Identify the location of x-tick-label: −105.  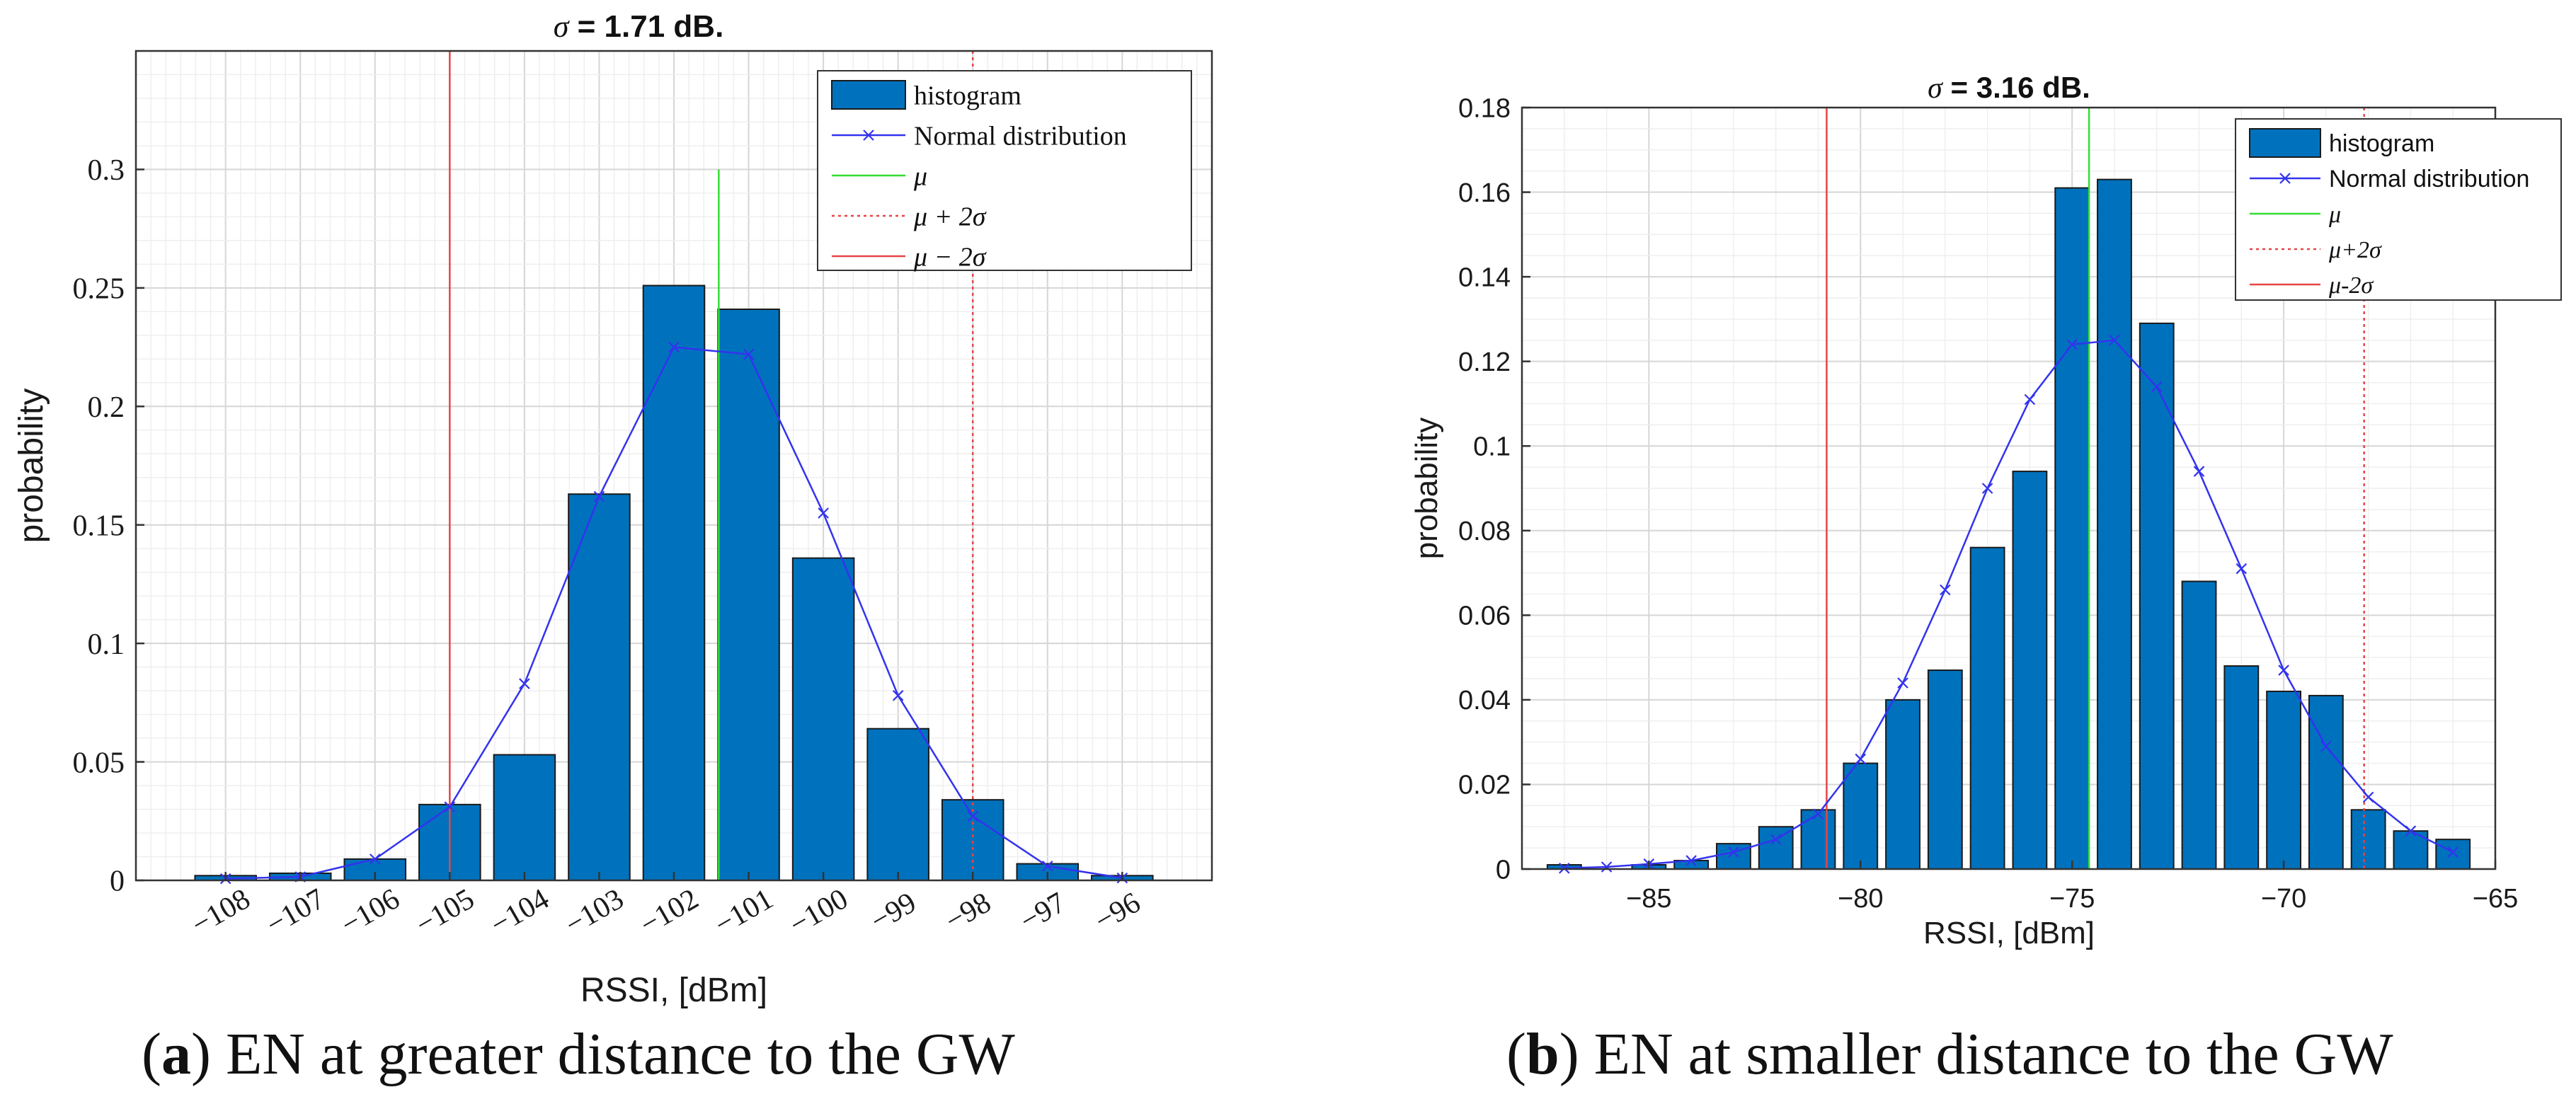
(445, 912).